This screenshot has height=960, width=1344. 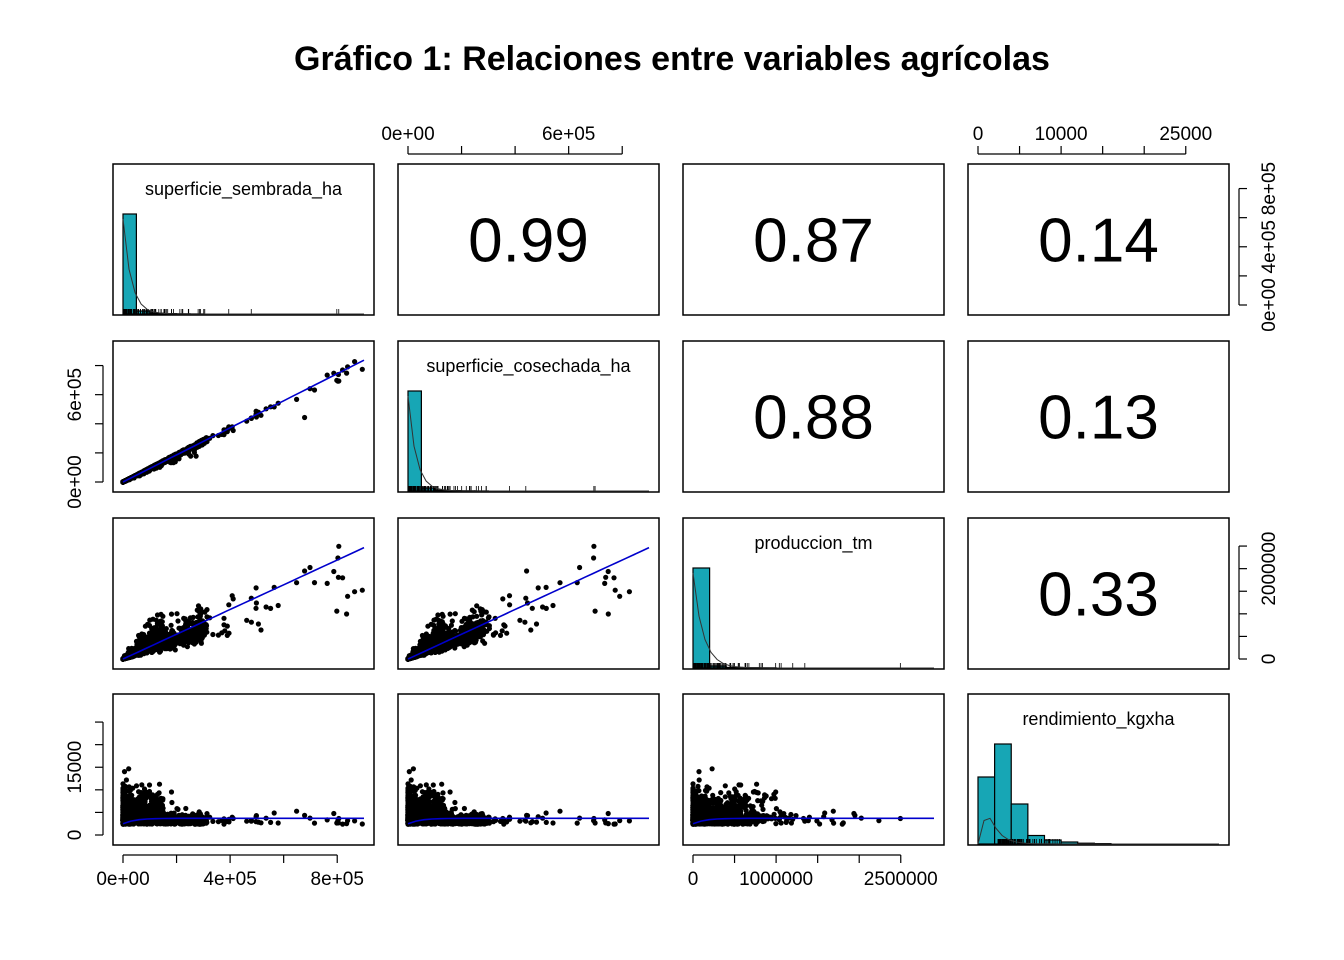 What do you see at coordinates (813, 620) in the screenshot?
I see `density-curve-produccion_tm` at bounding box center [813, 620].